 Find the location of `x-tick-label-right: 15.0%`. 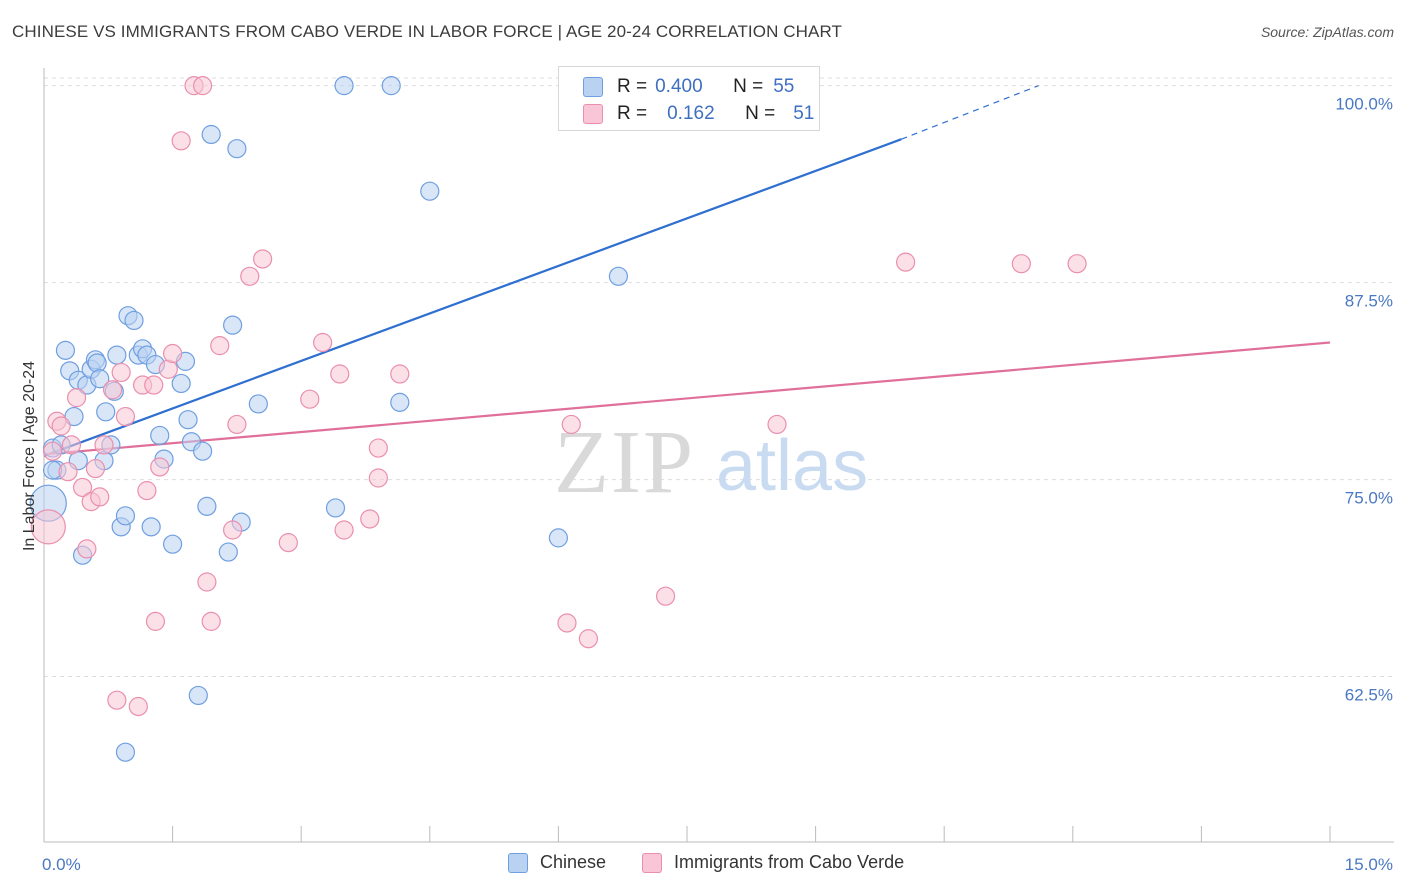

x-tick-label-right: 15.0% is located at coordinates (1369, 864).